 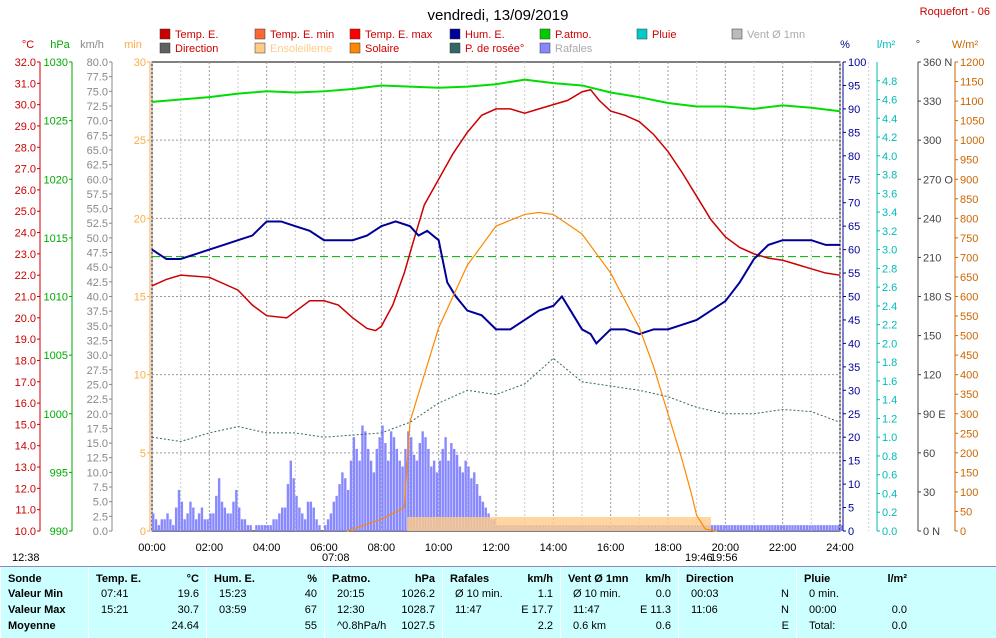 What do you see at coordinates (889, 251) in the screenshot?
I see `lm2-tick-label: 3.0` at bounding box center [889, 251].